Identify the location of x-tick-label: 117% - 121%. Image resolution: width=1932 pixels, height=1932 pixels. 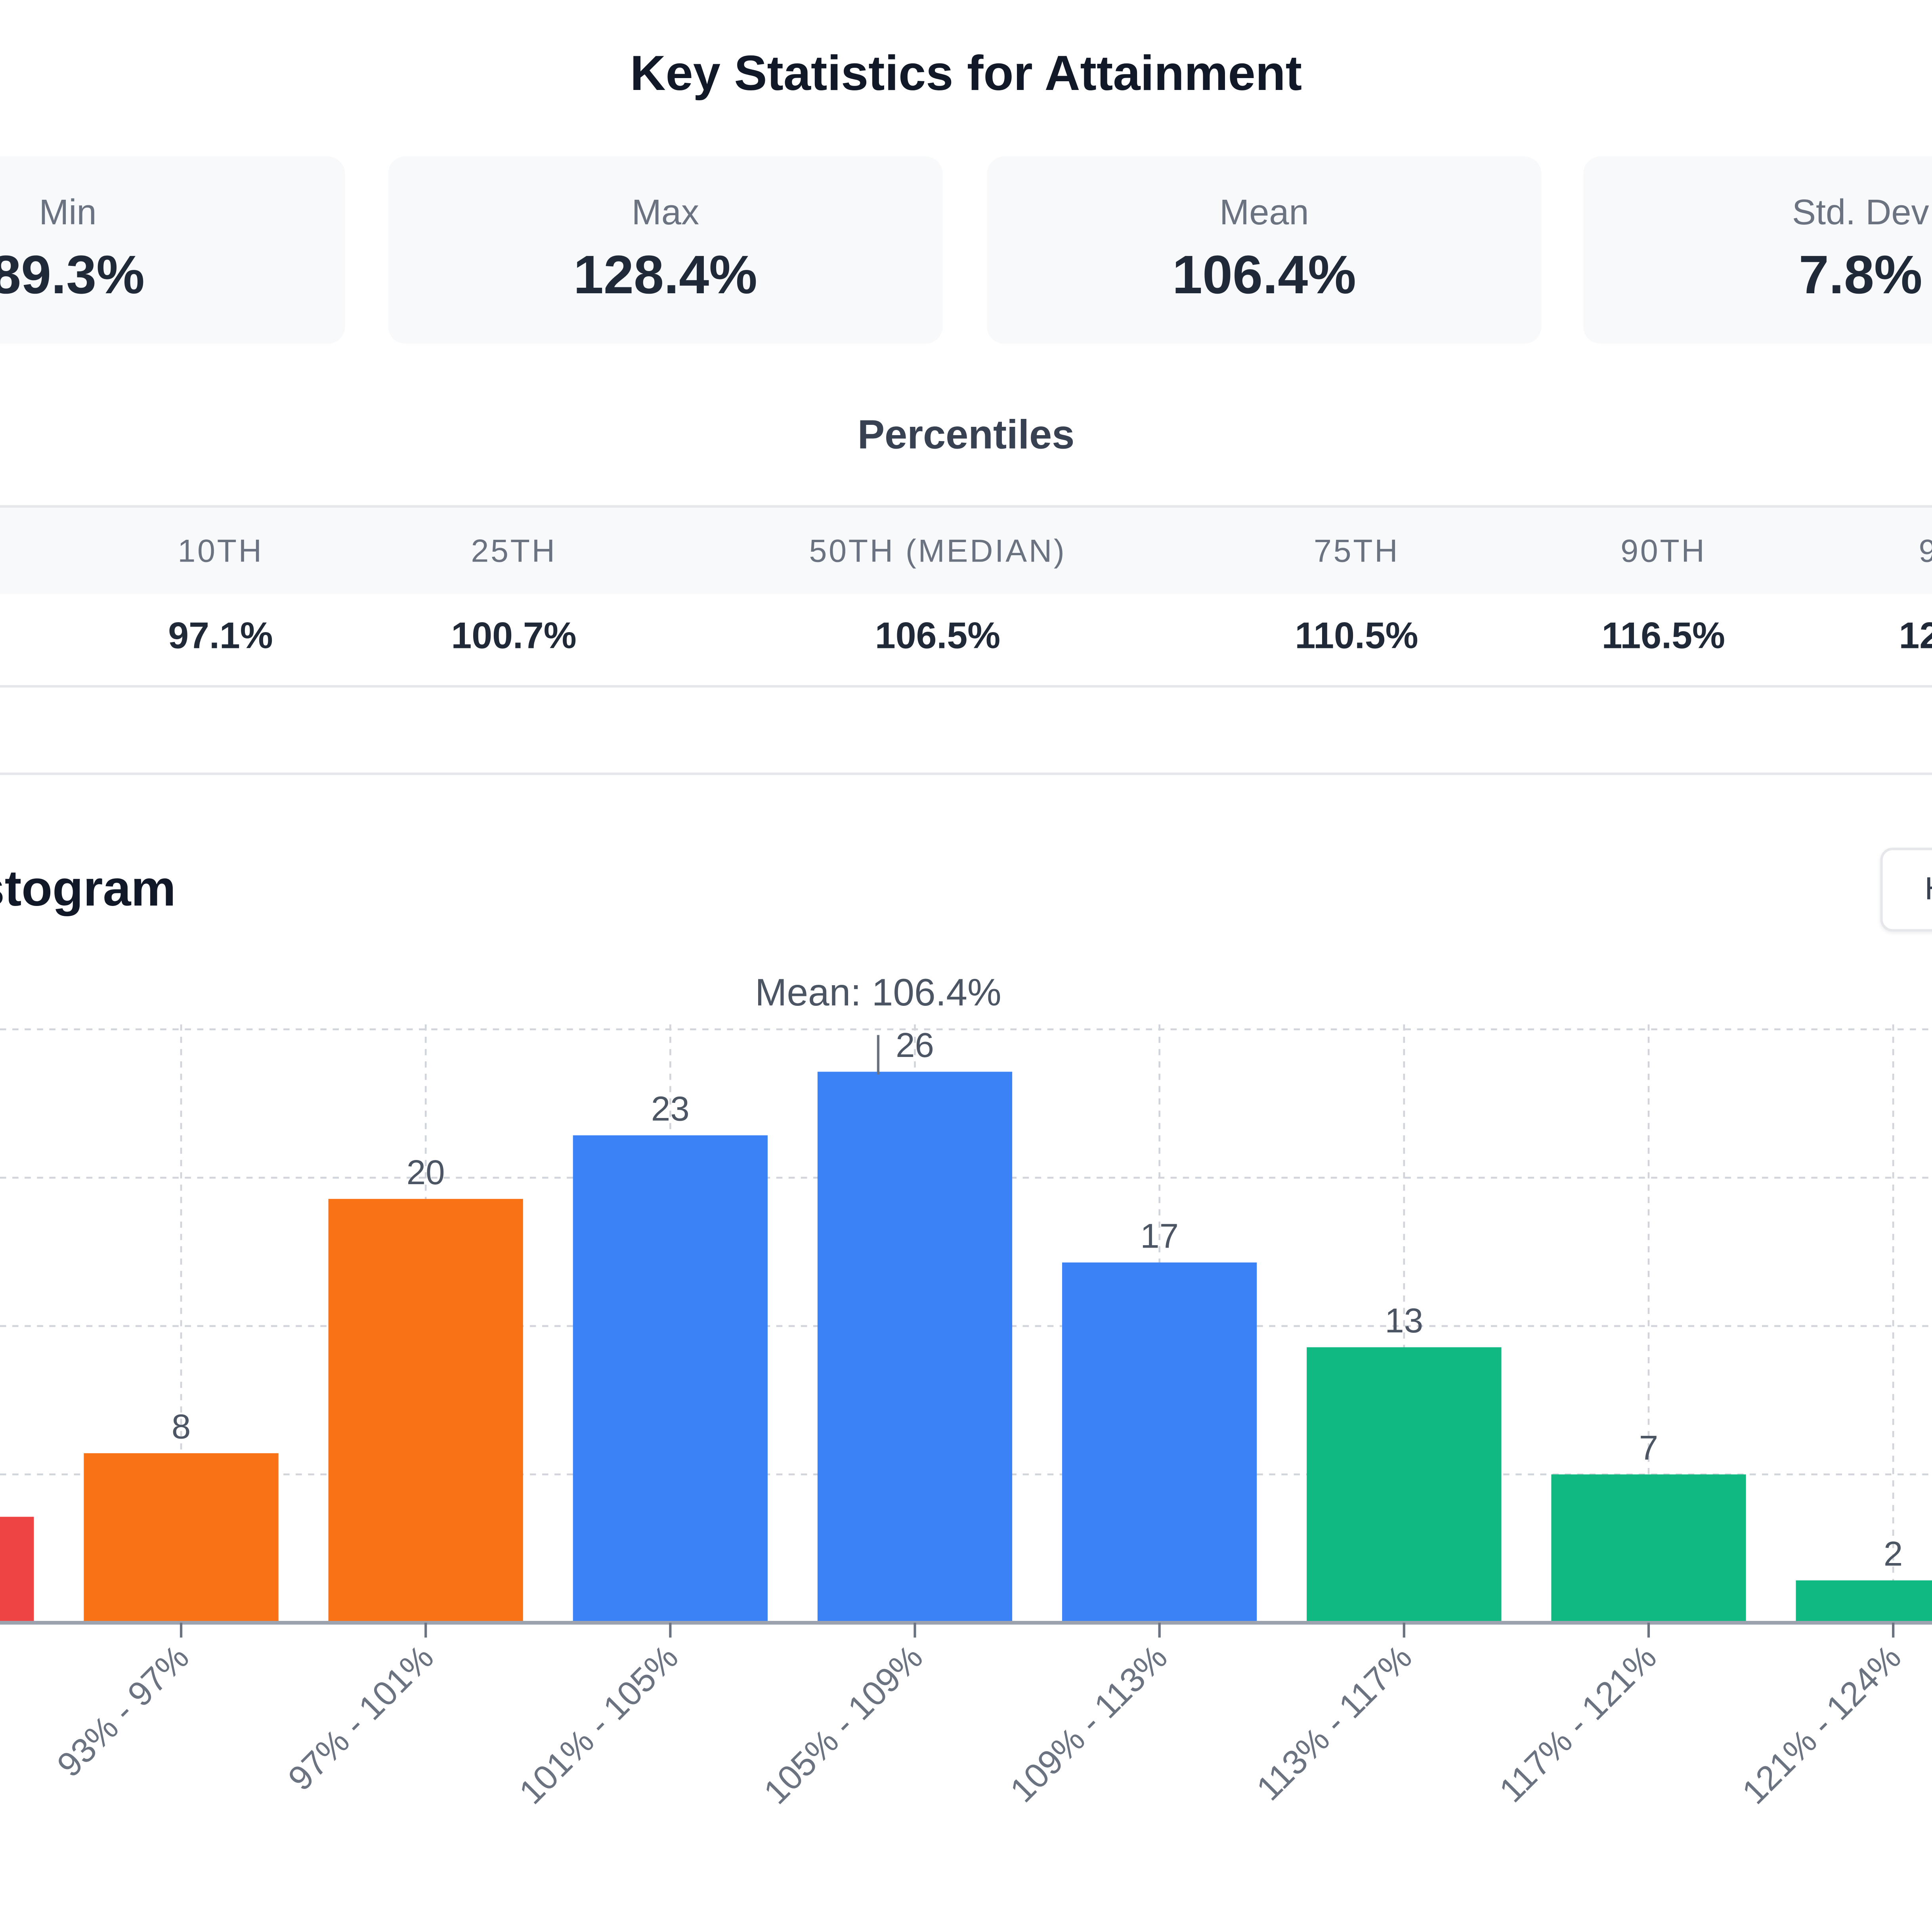
(1578, 1724).